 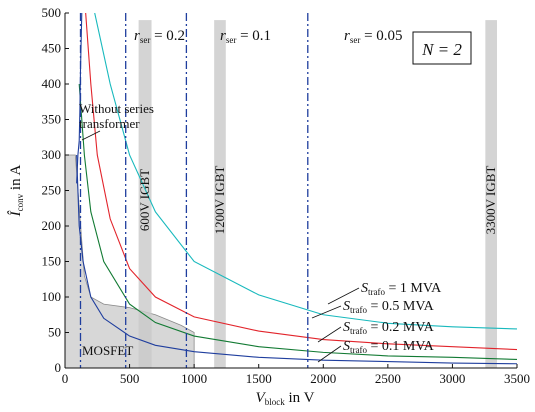 I want to click on x-tick-label-1: 500, so click(x=130, y=378).